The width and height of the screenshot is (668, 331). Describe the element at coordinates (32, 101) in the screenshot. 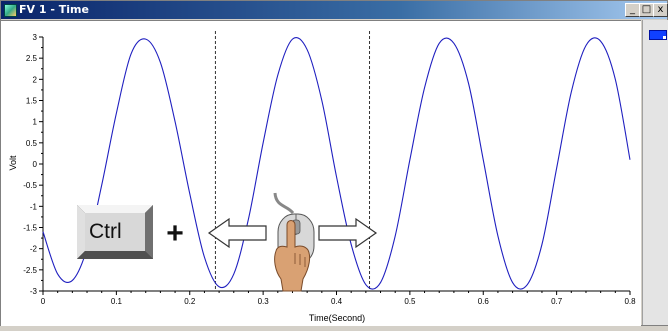

I see `y-tick-label: 1.5` at that location.